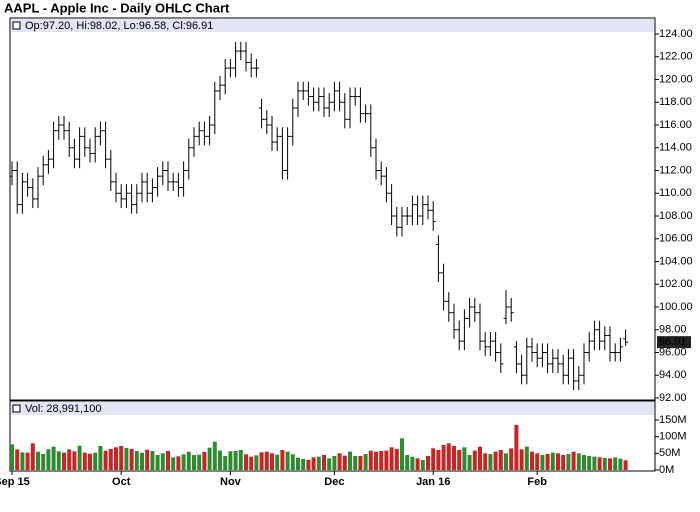 This screenshot has width=700, height=512. I want to click on y-tick-label: 96.00, so click(673, 352).